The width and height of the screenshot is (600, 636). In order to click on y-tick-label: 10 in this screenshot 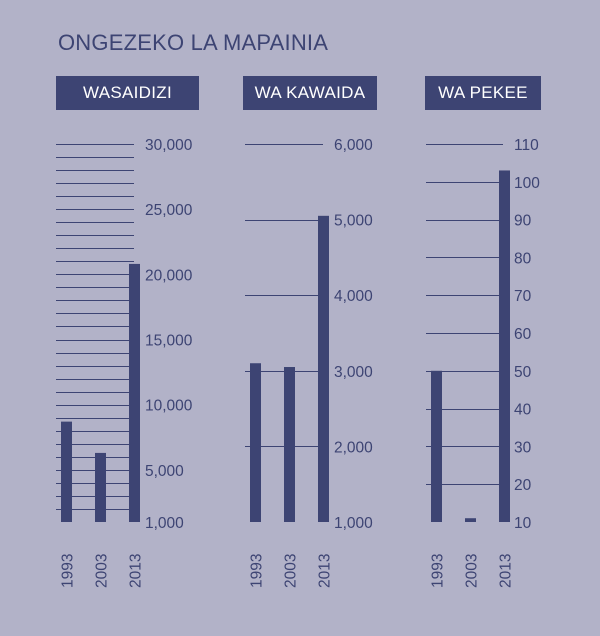, I will do `click(523, 523)`.